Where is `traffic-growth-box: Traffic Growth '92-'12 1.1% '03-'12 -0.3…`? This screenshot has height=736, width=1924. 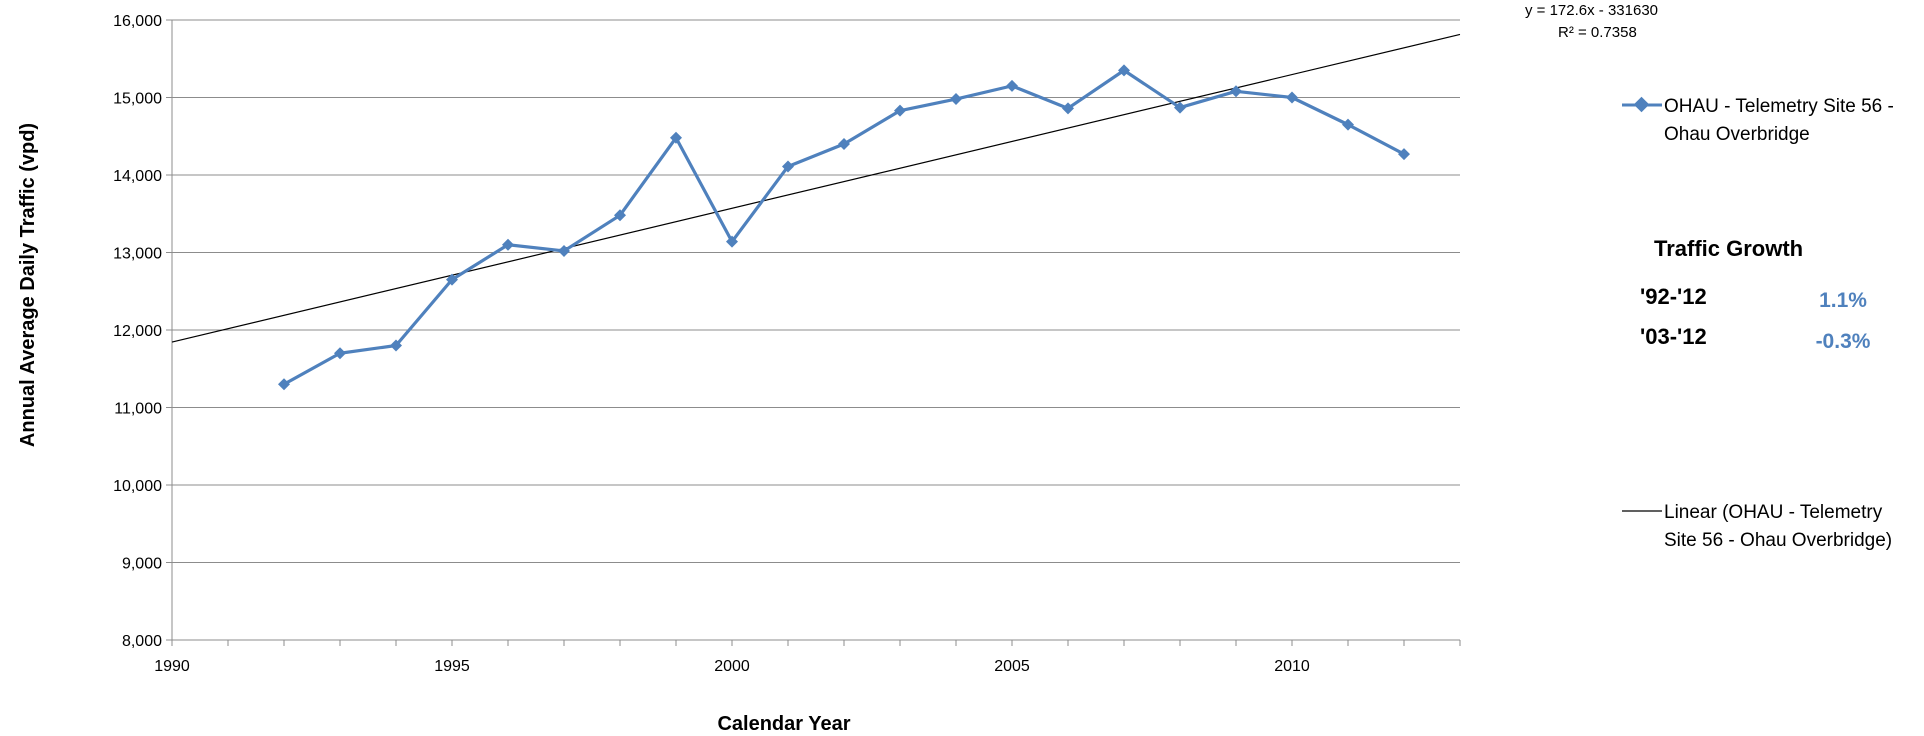 traffic-growth-box: Traffic Growth '92-'12 1.1% '03-'12 -0.3… is located at coordinates (1755, 294).